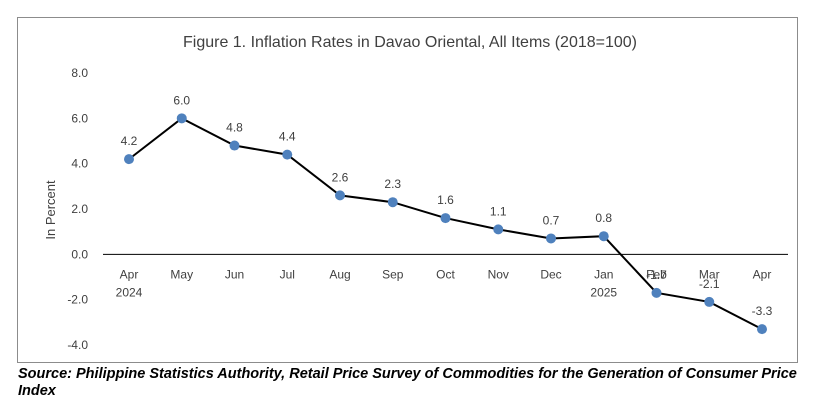  What do you see at coordinates (234, 274) in the screenshot?
I see `x-tick-label: Jun` at bounding box center [234, 274].